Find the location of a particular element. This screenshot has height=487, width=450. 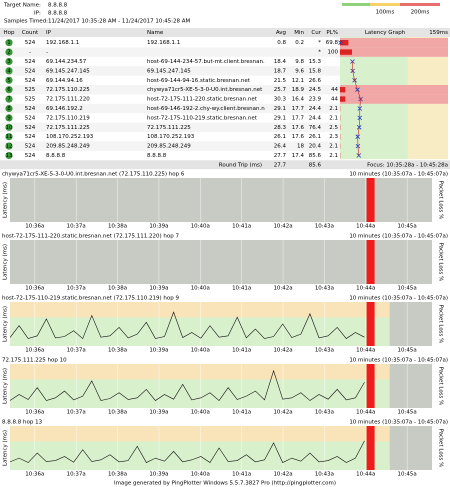

cell: - is located at coordinates (30, 53).